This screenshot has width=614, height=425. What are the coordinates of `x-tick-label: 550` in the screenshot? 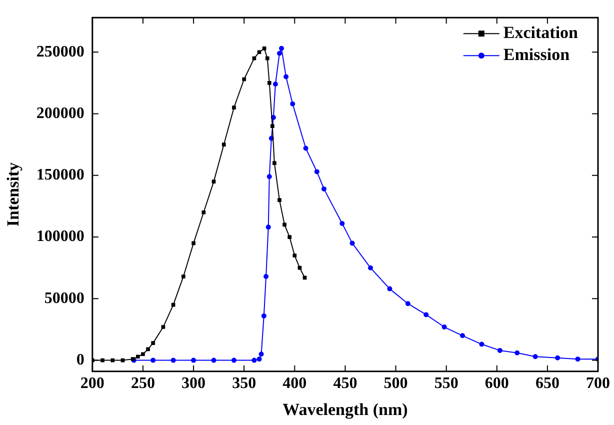 It's located at (446, 383).